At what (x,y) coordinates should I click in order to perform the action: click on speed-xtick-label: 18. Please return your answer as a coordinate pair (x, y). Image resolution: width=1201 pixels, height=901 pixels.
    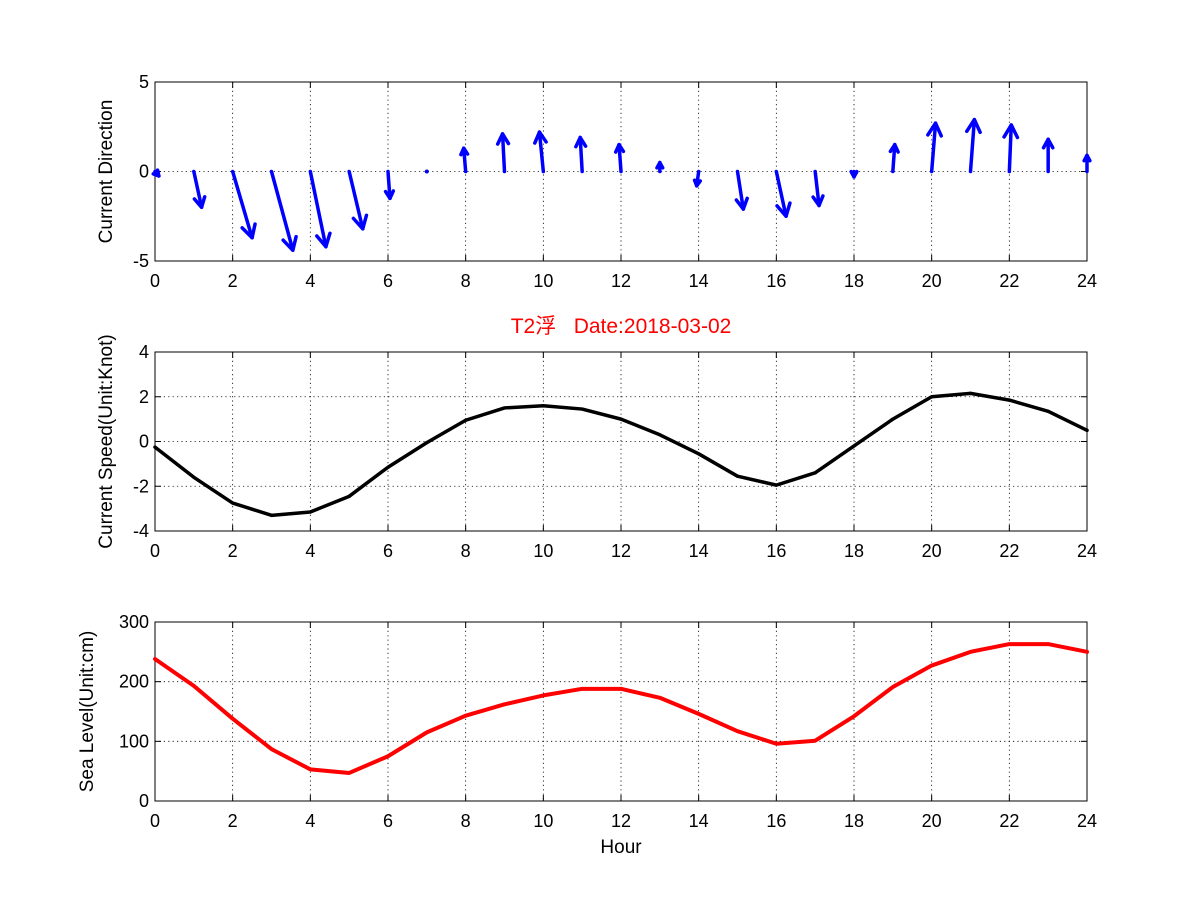
    Looking at the image, I should click on (854, 551).